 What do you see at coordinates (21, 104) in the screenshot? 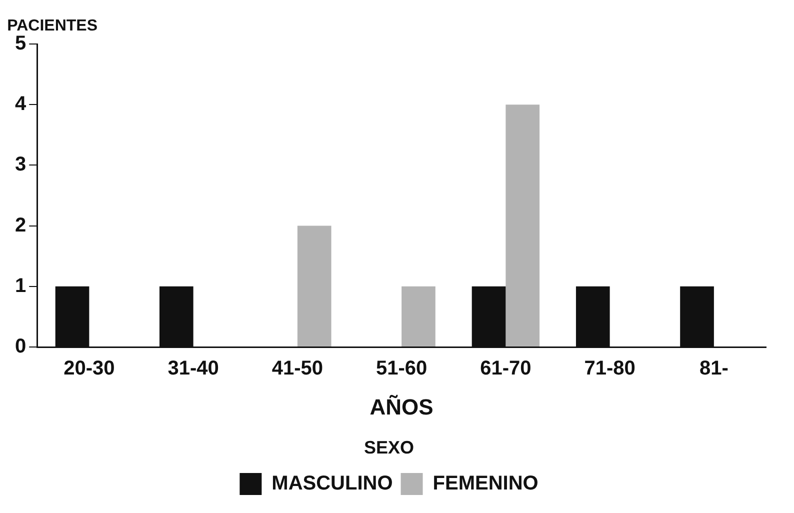
I see `y-tick-label: 4` at bounding box center [21, 104].